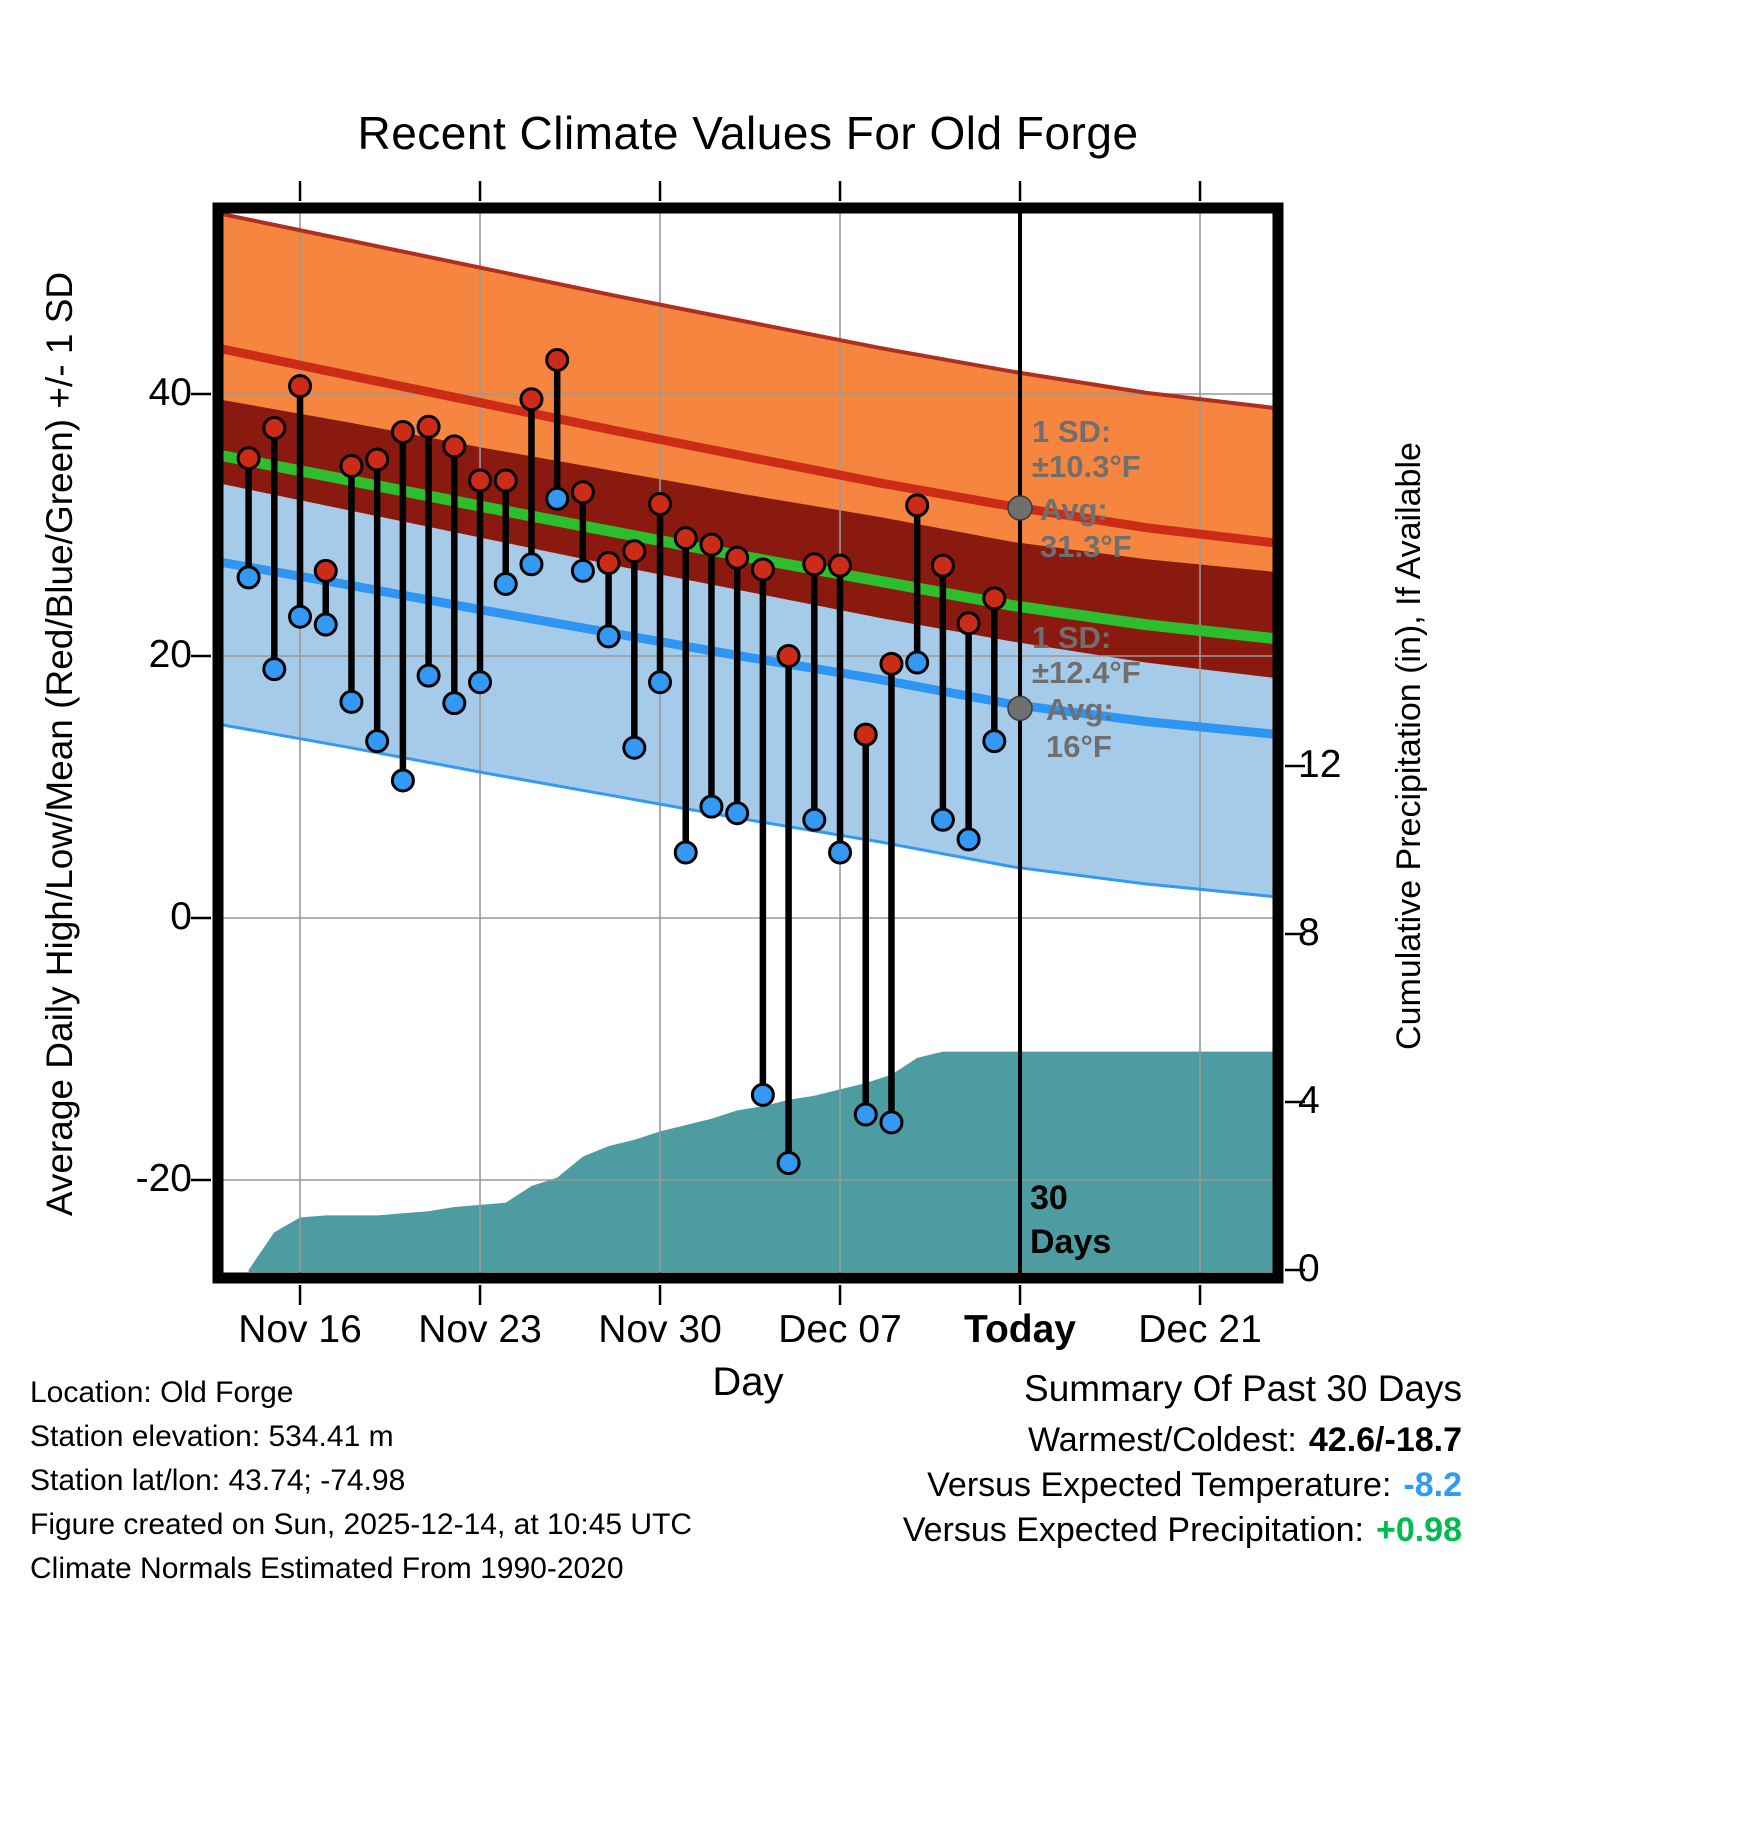 Image resolution: width=1748 pixels, height=1828 pixels. Describe the element at coordinates (1020, 508) in the screenshot. I see `avg-high-marker` at that location.